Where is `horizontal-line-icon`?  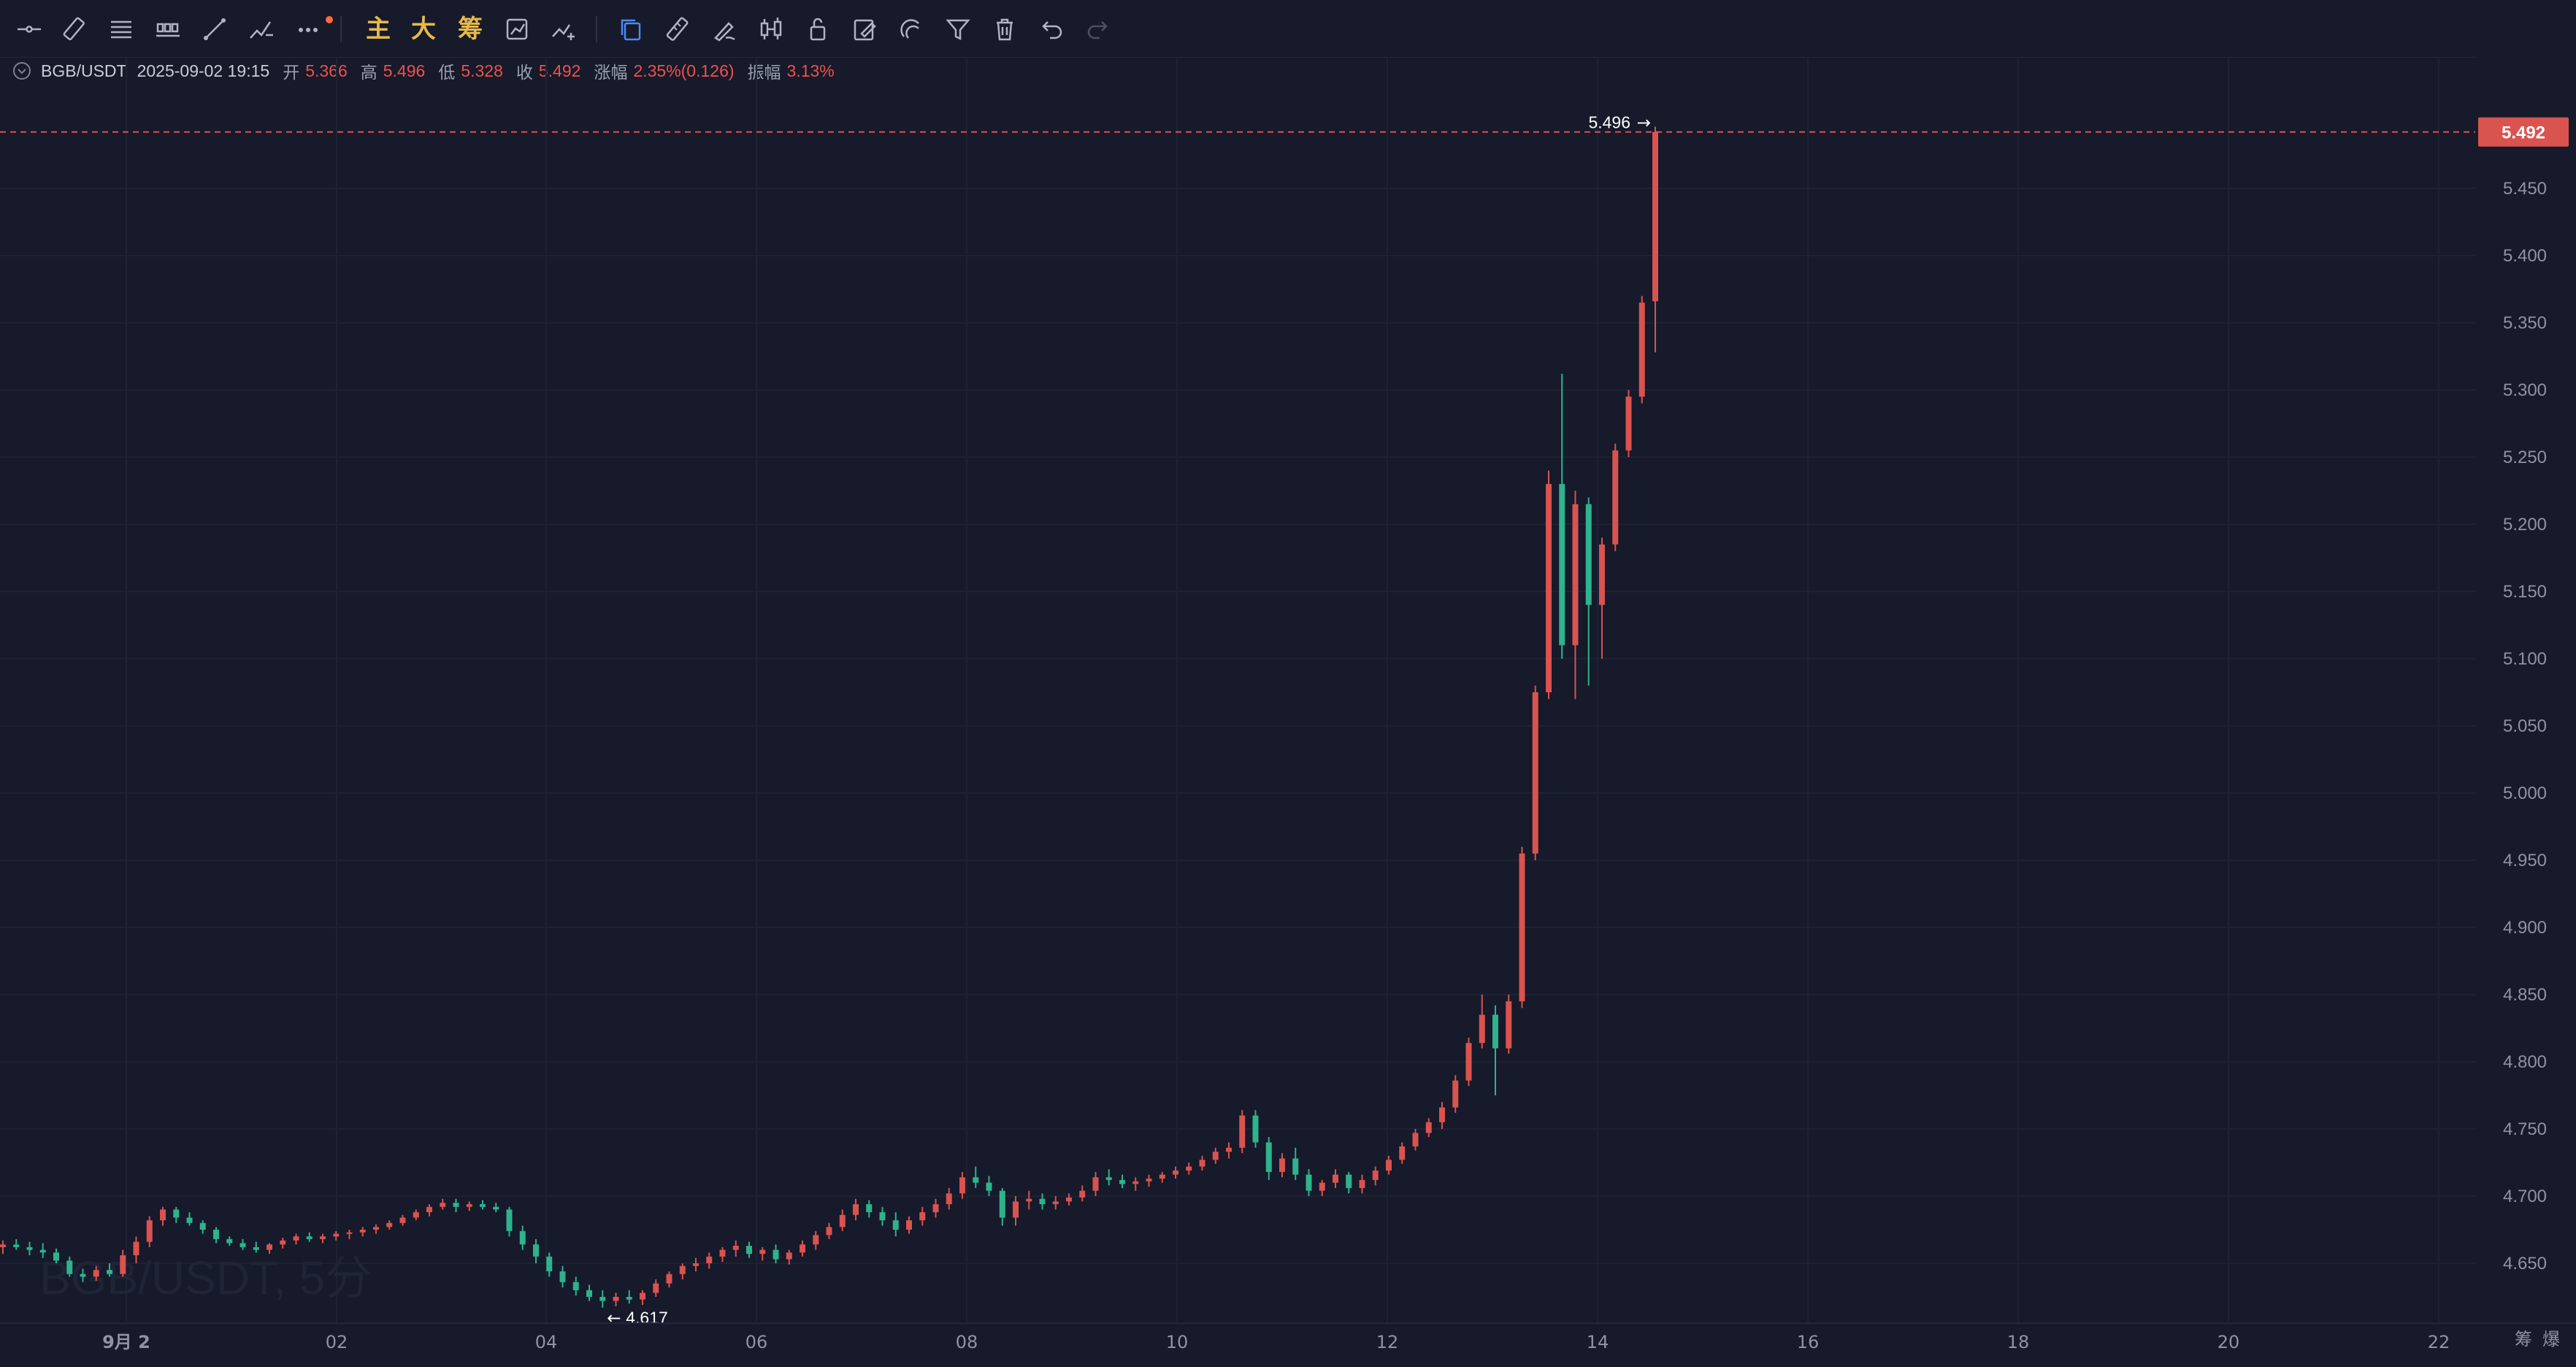 horizontal-line-icon is located at coordinates (30, 29).